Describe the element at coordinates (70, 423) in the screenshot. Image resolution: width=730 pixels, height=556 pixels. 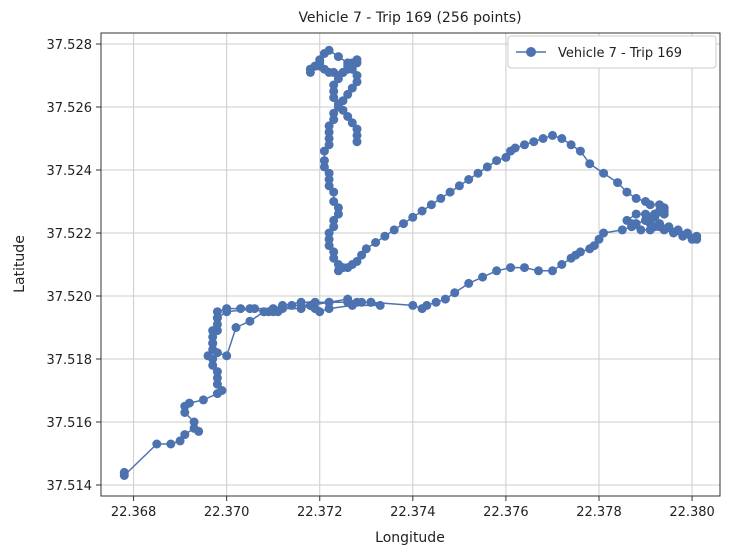
I see `y-tick-label: 37.516` at that location.